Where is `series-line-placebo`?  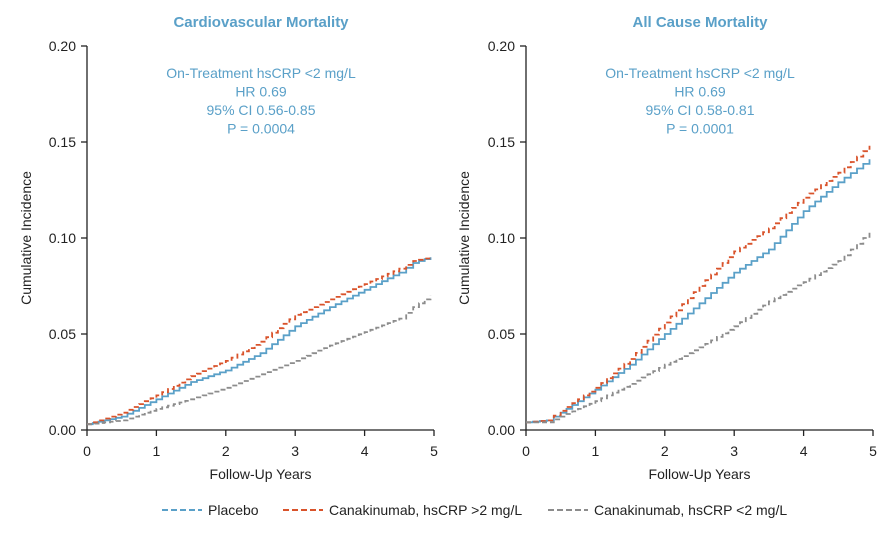 series-line-placebo is located at coordinates (259, 341).